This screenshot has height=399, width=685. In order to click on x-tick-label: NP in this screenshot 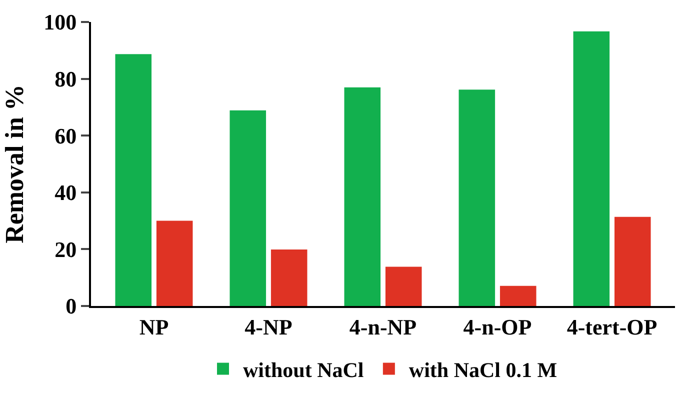, I will do `click(154, 327)`.